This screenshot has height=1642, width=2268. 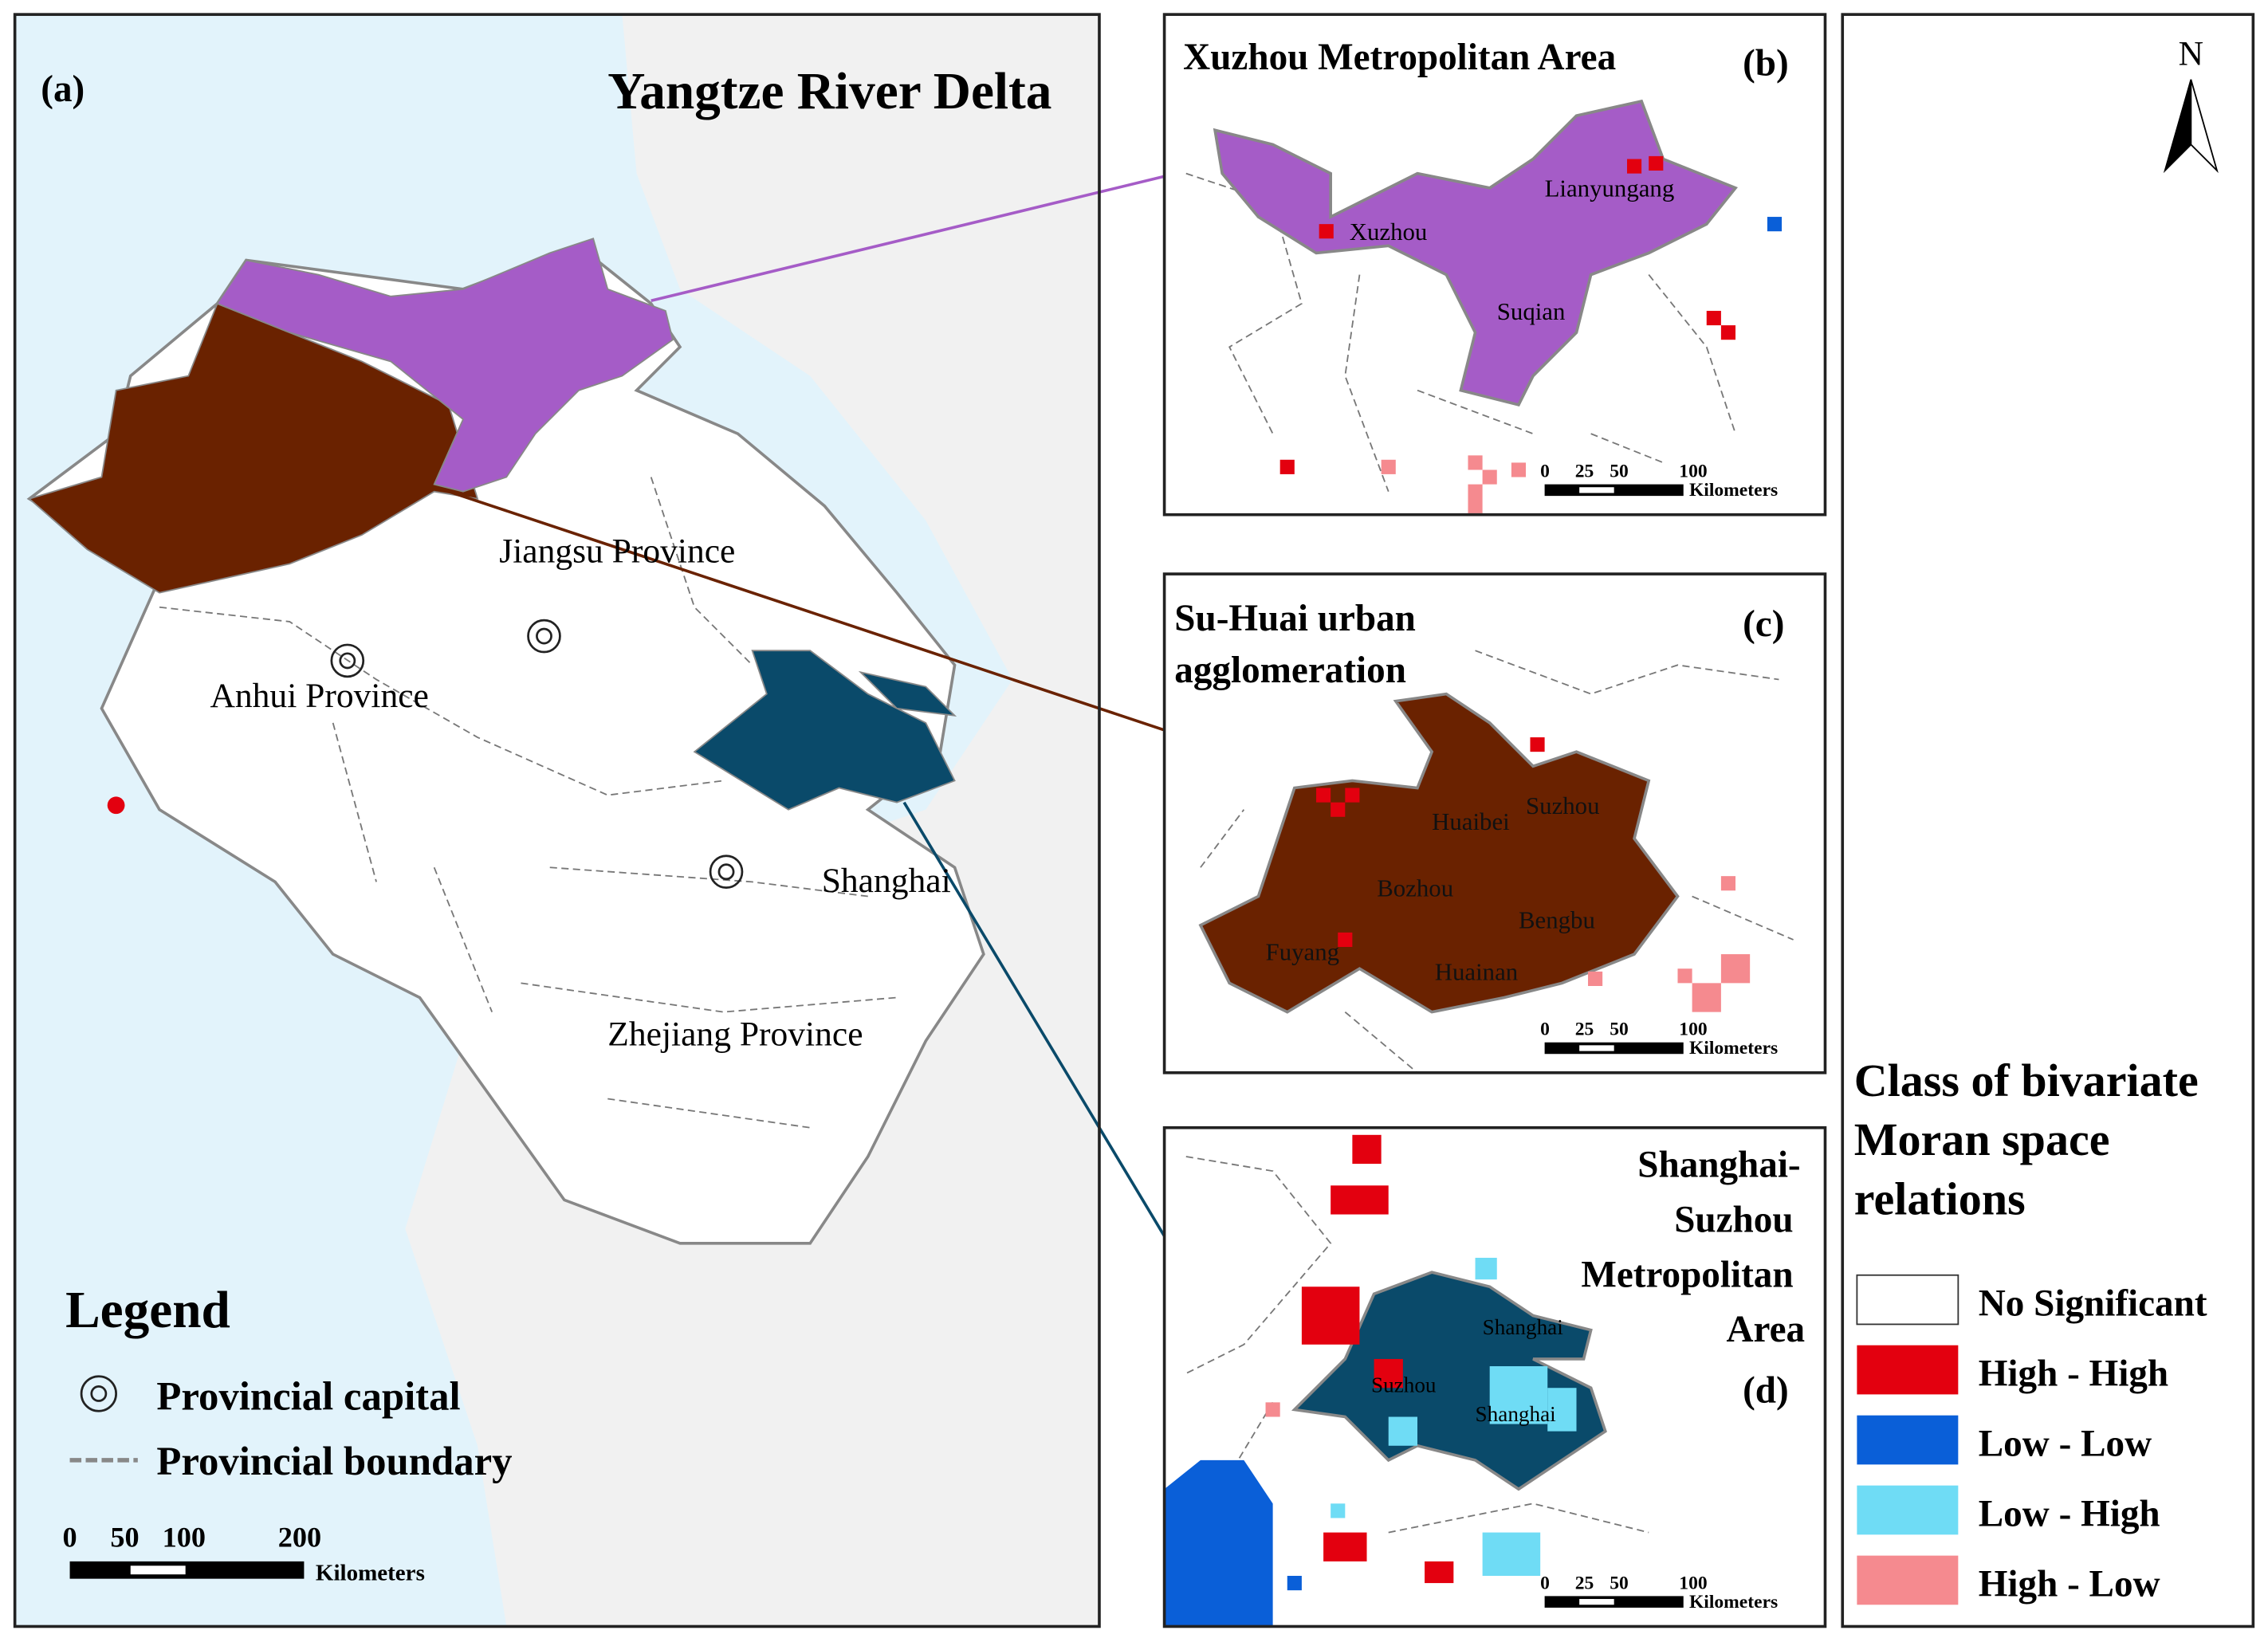 What do you see at coordinates (1471, 821) in the screenshot?
I see `place-label: Huaibei` at bounding box center [1471, 821].